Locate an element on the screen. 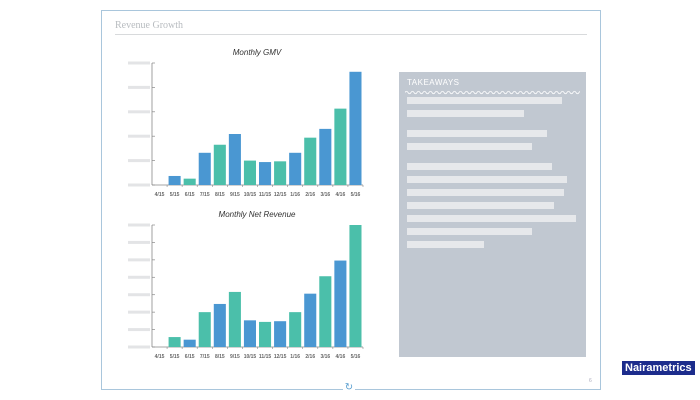 The height and width of the screenshot is (400, 700). brand-logo-icon: ↻ is located at coordinates (349, 388).